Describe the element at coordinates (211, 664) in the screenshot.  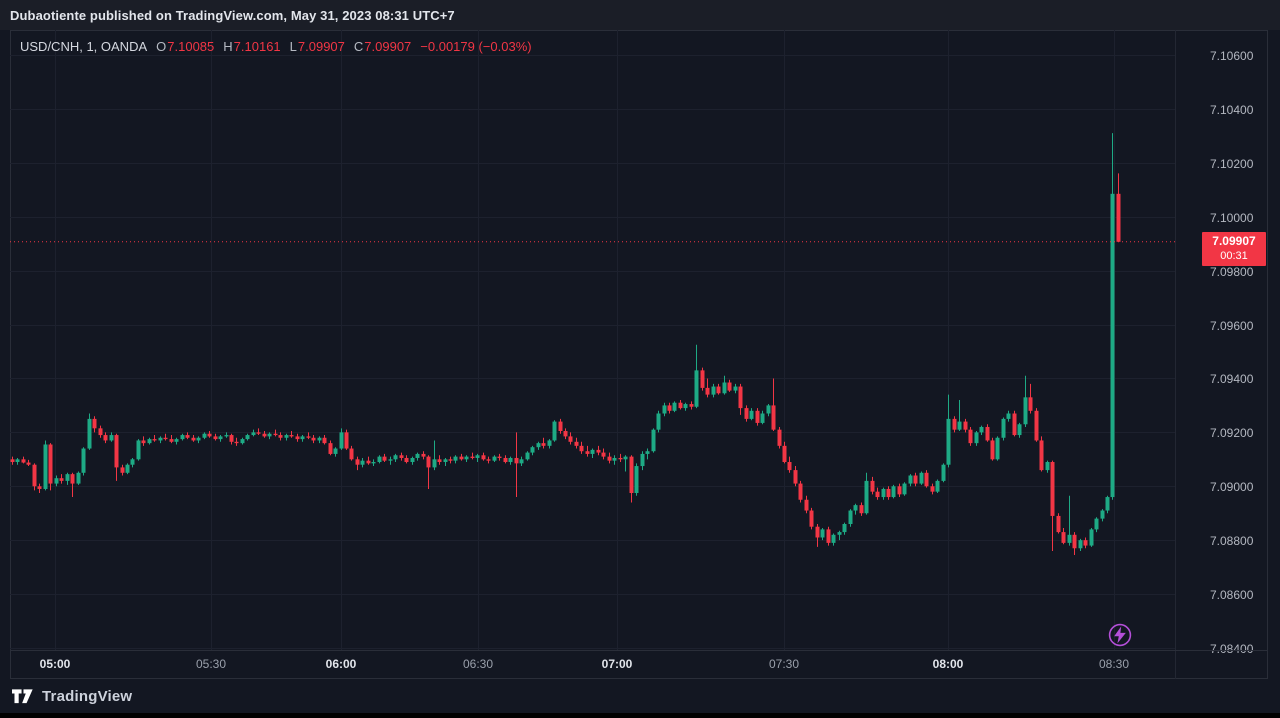
I see `time-tick-label: 05:30` at that location.